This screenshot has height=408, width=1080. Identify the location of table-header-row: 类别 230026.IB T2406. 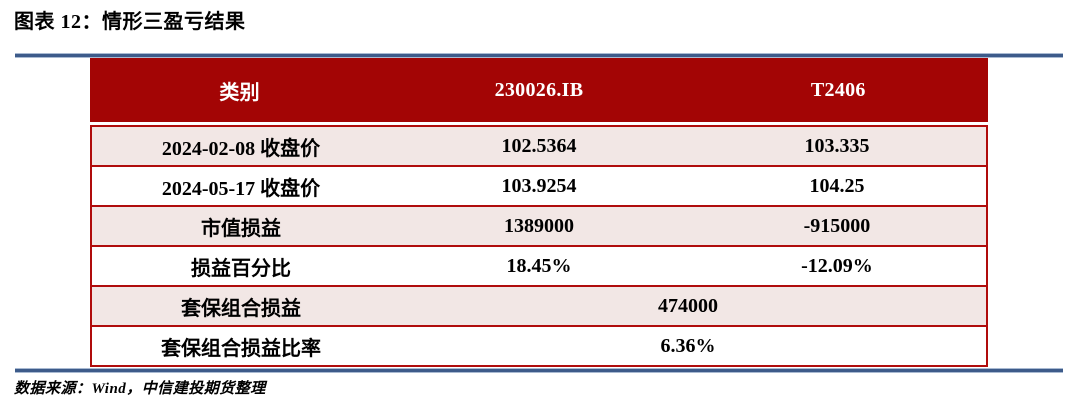
(539, 90).